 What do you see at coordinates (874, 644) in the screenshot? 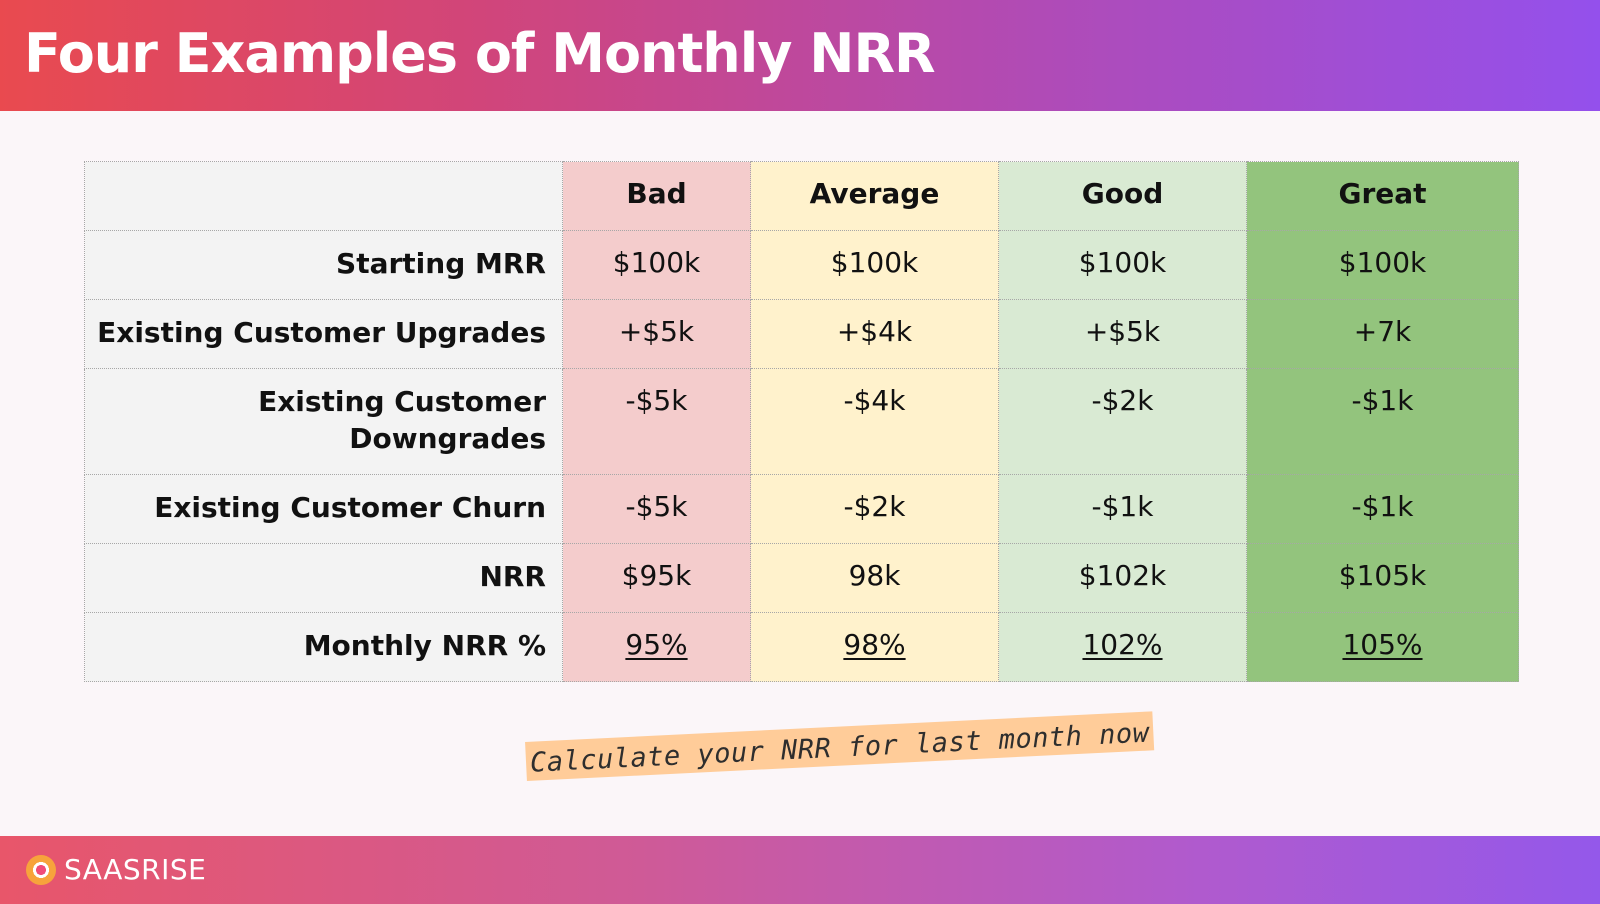
I see `nrr-pct-average: 98%` at bounding box center [874, 644].